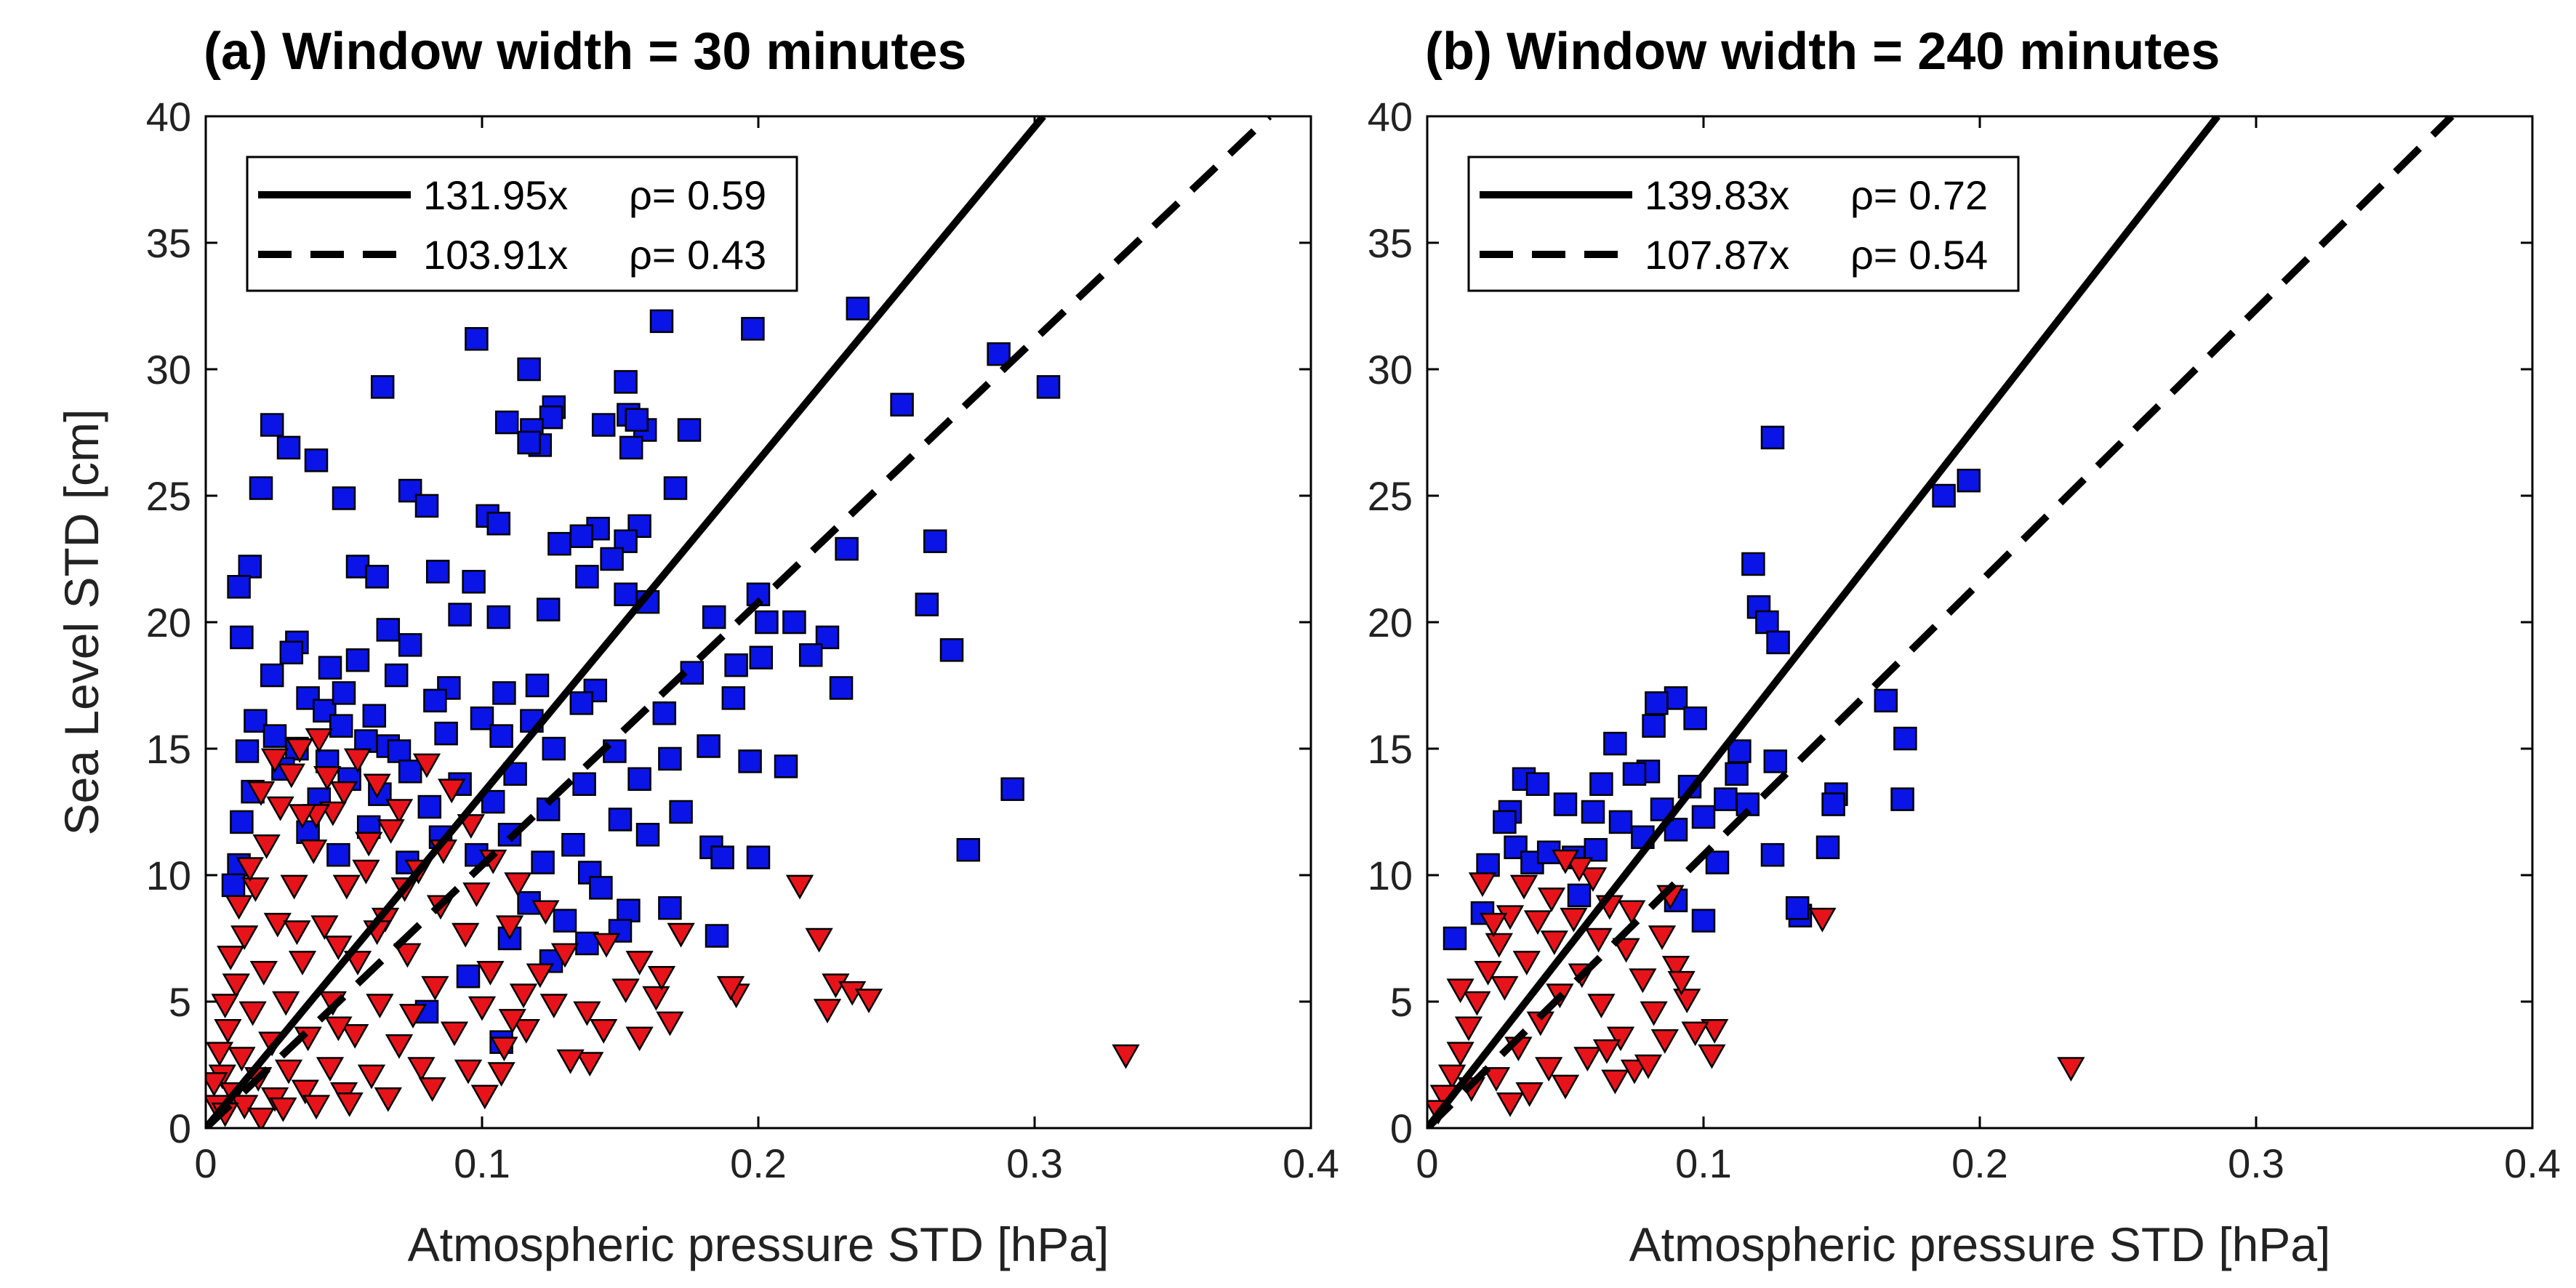  What do you see at coordinates (169, 875) in the screenshot?
I see `panel-a-y-tick-label: 10` at bounding box center [169, 875].